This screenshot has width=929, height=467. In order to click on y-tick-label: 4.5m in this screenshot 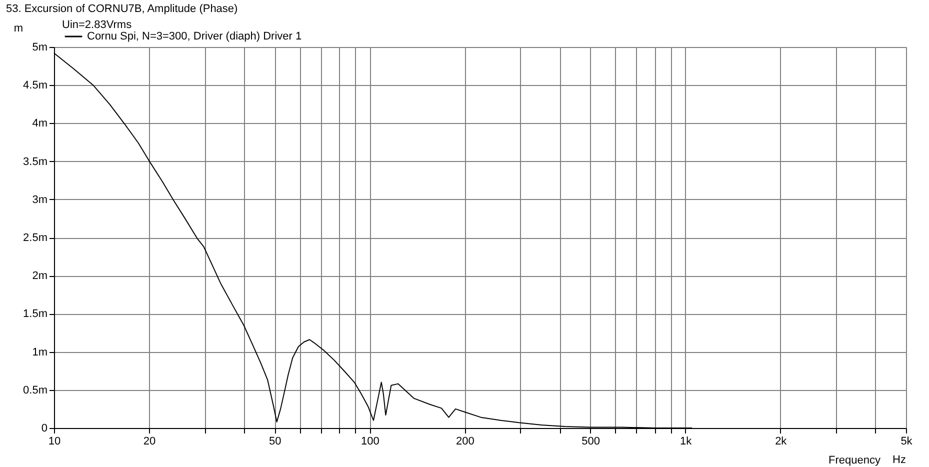, I will do `click(35, 86)`.